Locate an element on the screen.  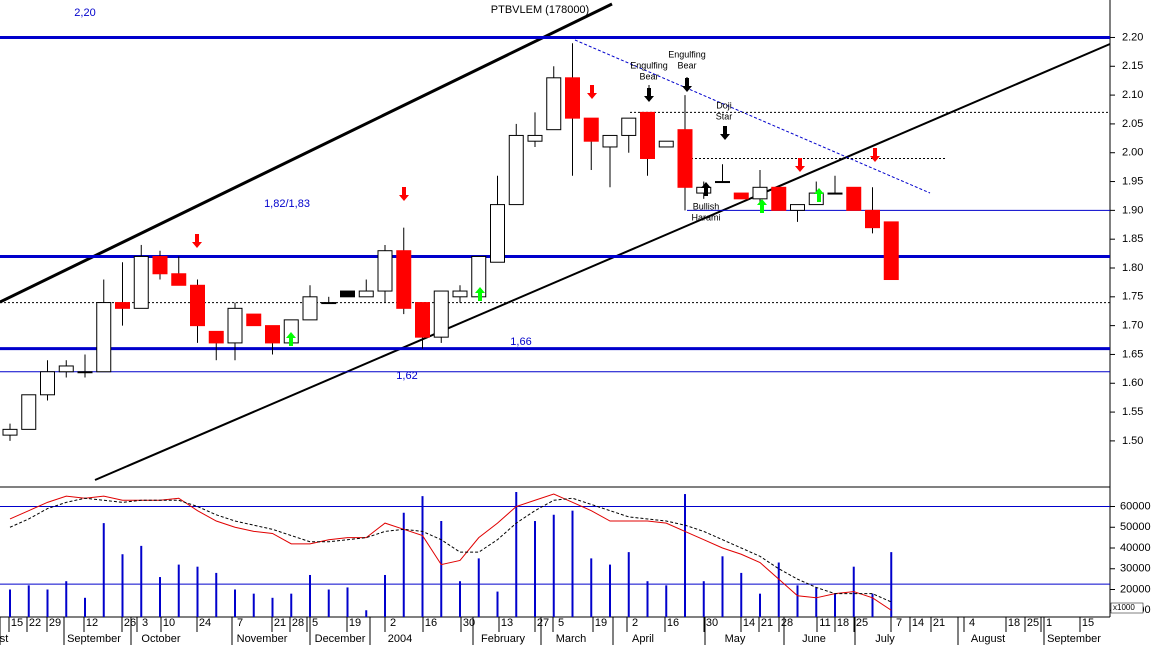
trend-line is located at coordinates (752, 116).